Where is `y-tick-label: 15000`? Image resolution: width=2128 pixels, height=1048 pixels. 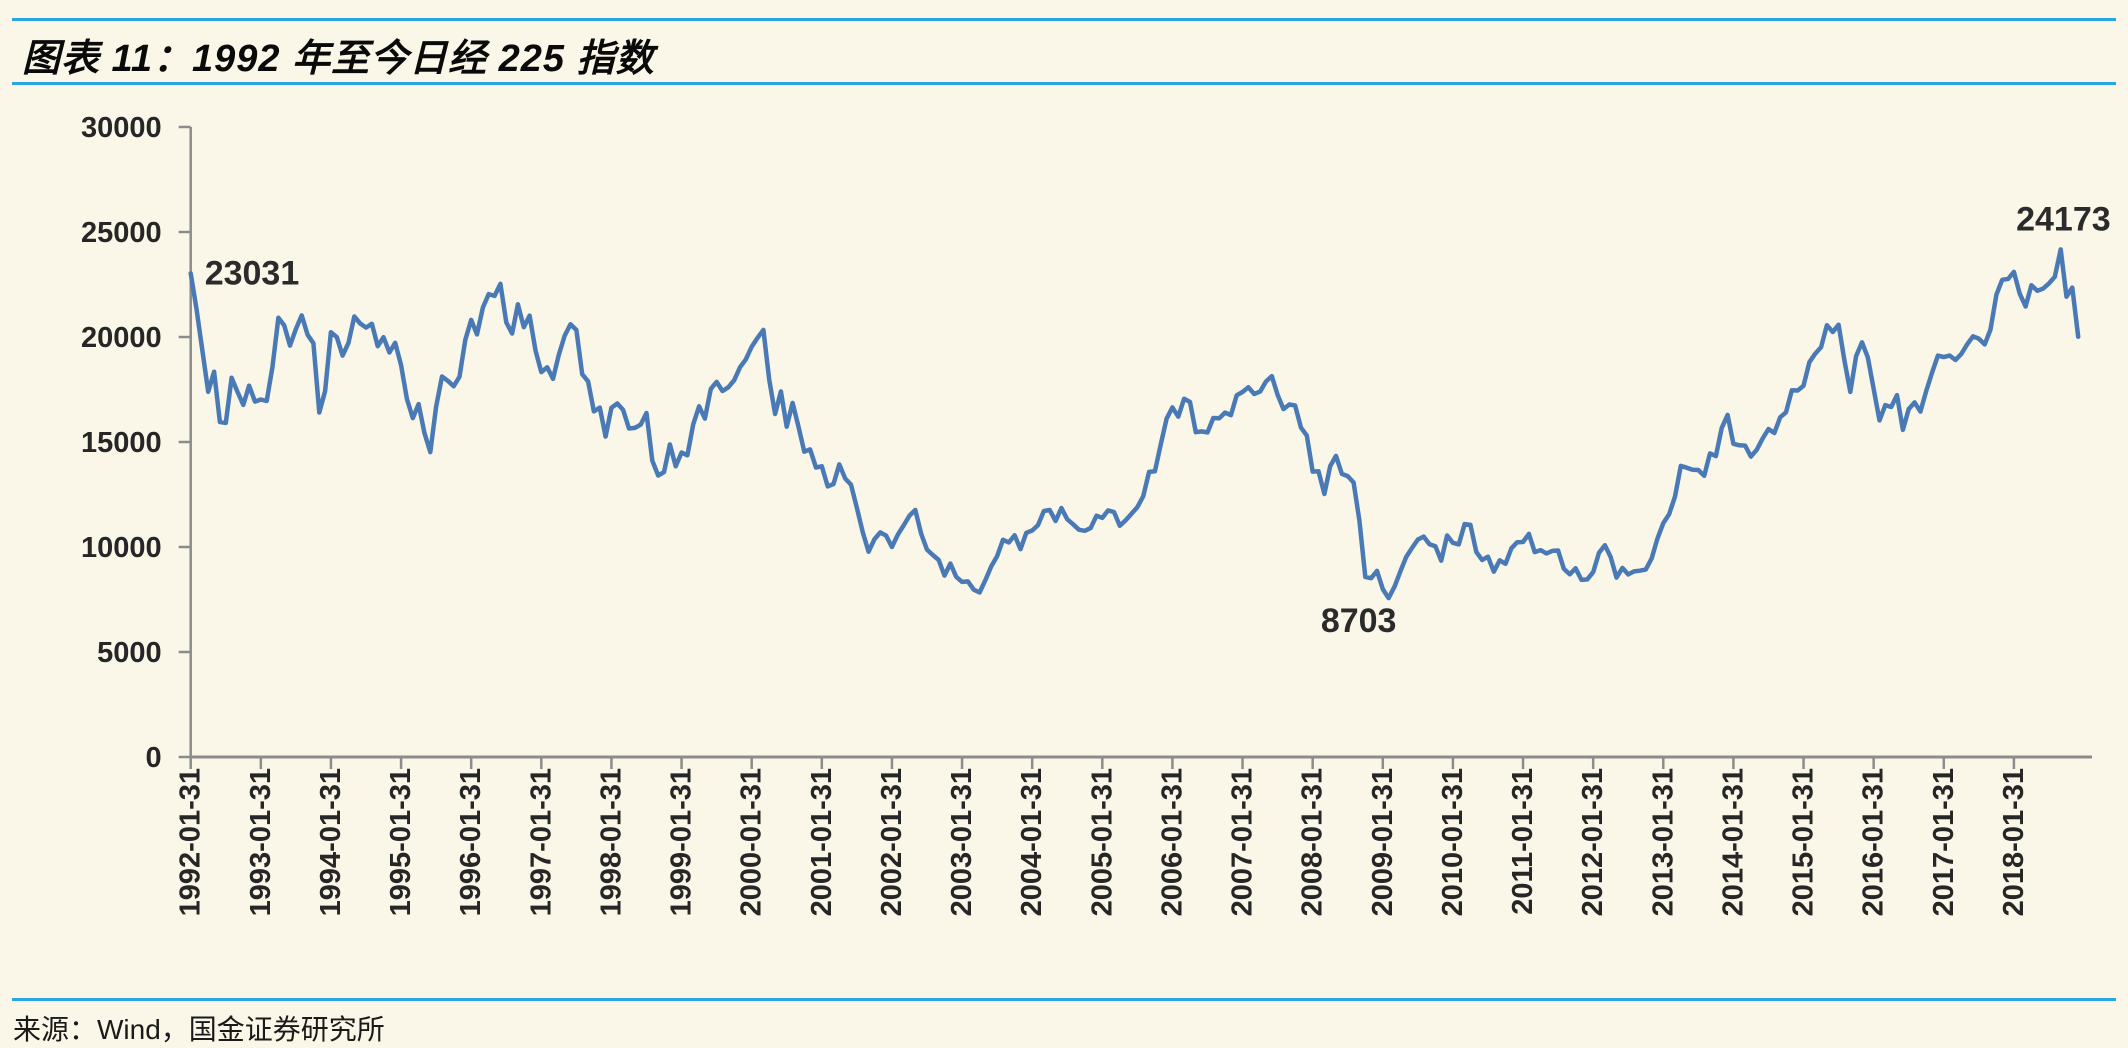
y-tick-label: 15000 is located at coordinates (121, 443).